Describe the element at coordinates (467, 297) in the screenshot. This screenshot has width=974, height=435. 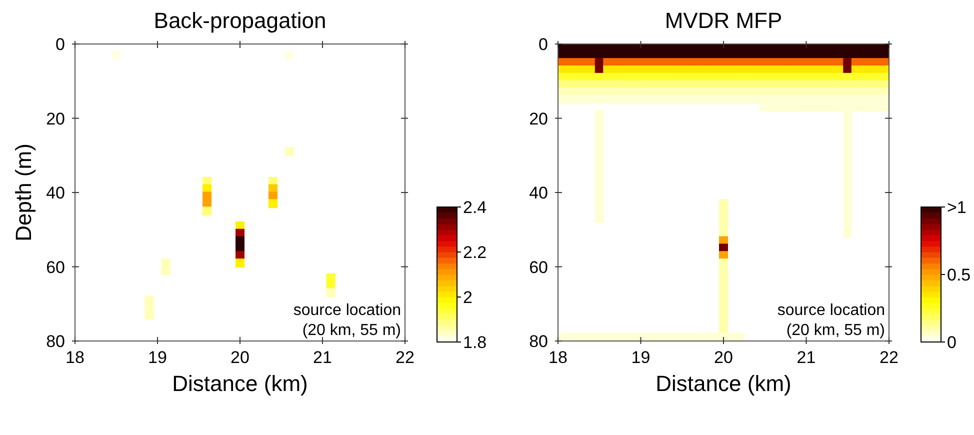
I see `color-bar-label: 2` at that location.